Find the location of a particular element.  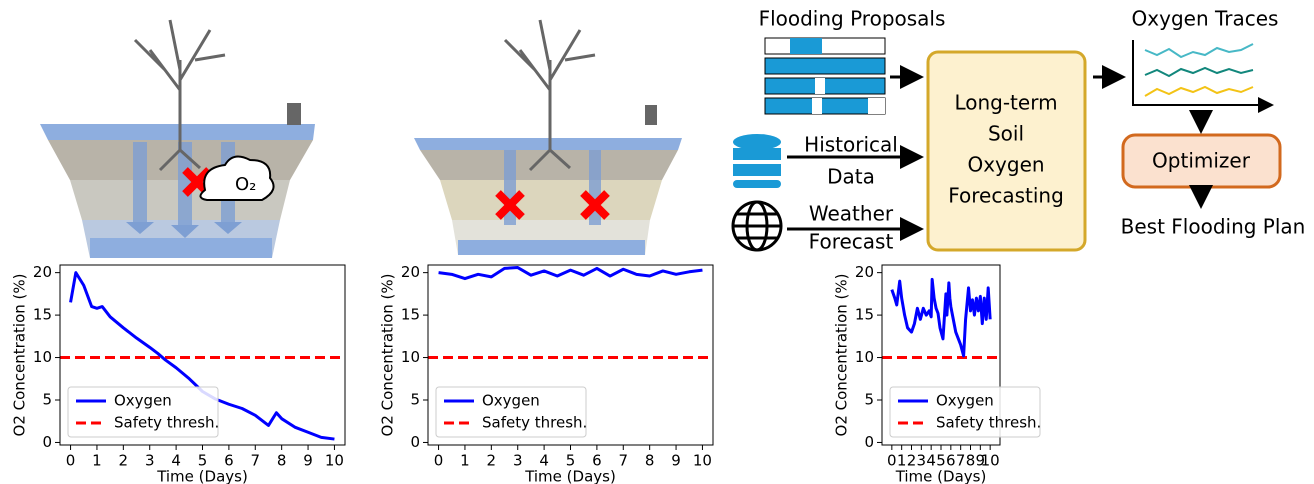

forecaster-label: Long-term is located at coordinates (1005, 103).